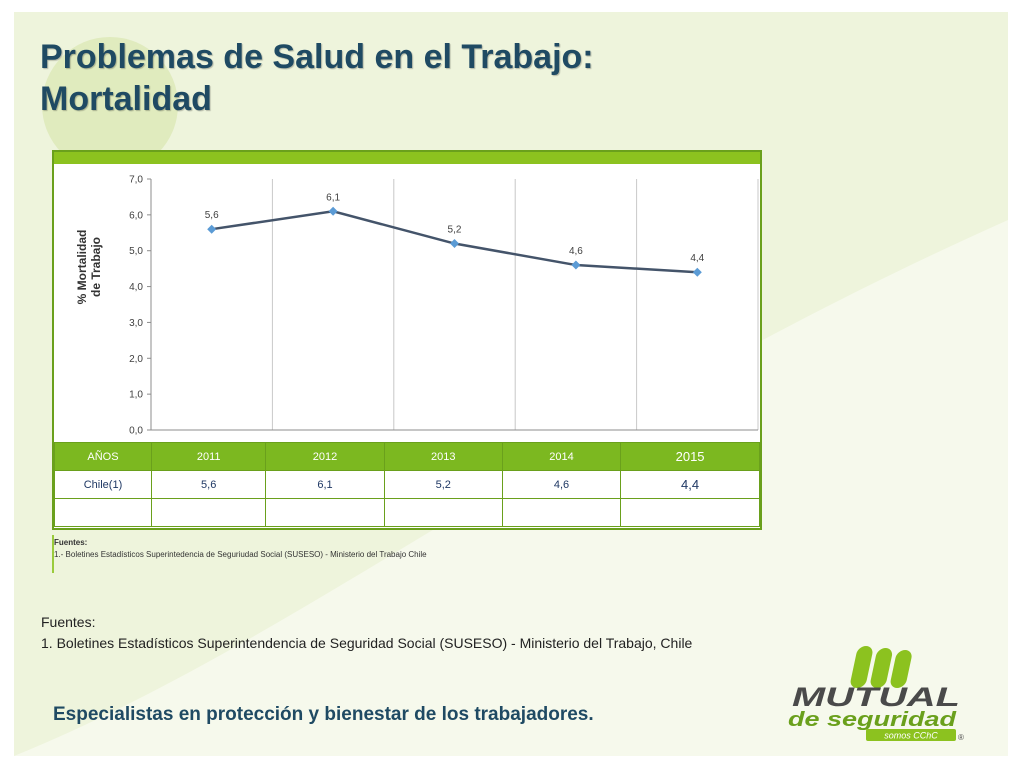 This screenshot has height=768, width=1024. I want to click on table-header-label: AÑOS, so click(103, 456).